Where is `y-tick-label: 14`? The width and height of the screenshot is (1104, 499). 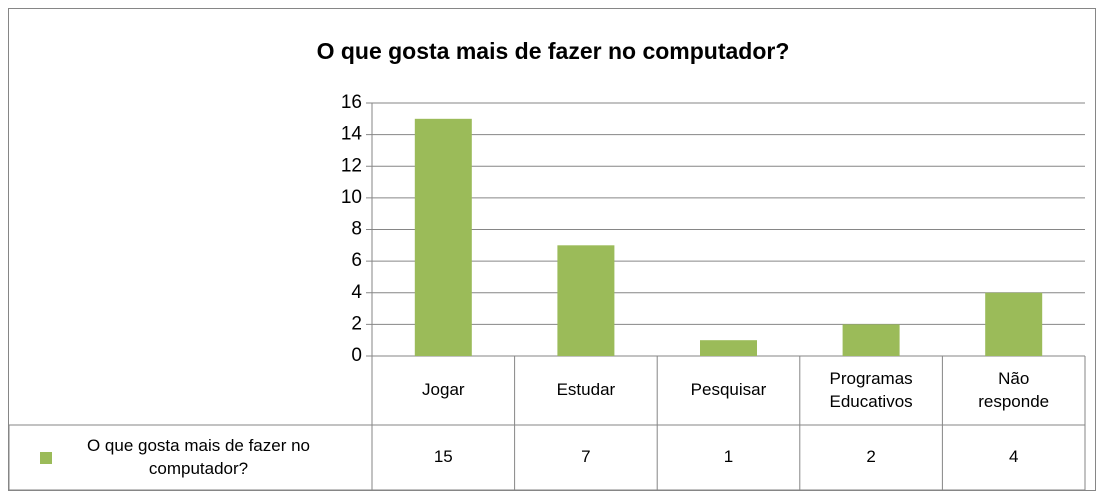 y-tick-label: 14 is located at coordinates (352, 134).